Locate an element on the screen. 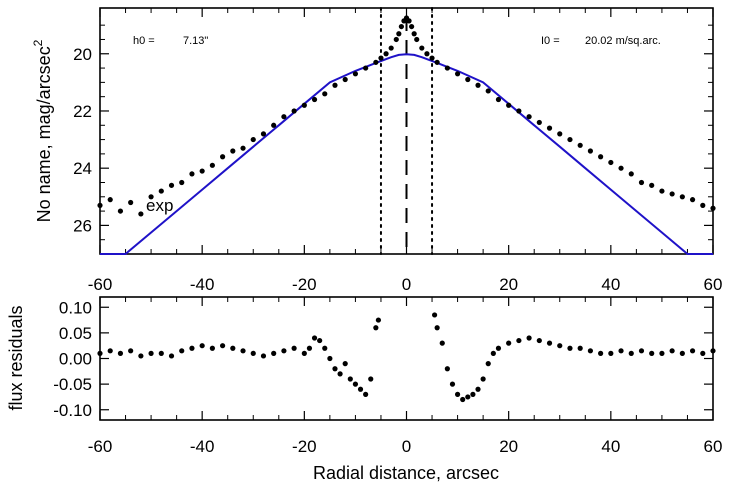  bottom-x-tick-label: -40 is located at coordinates (202, 446).